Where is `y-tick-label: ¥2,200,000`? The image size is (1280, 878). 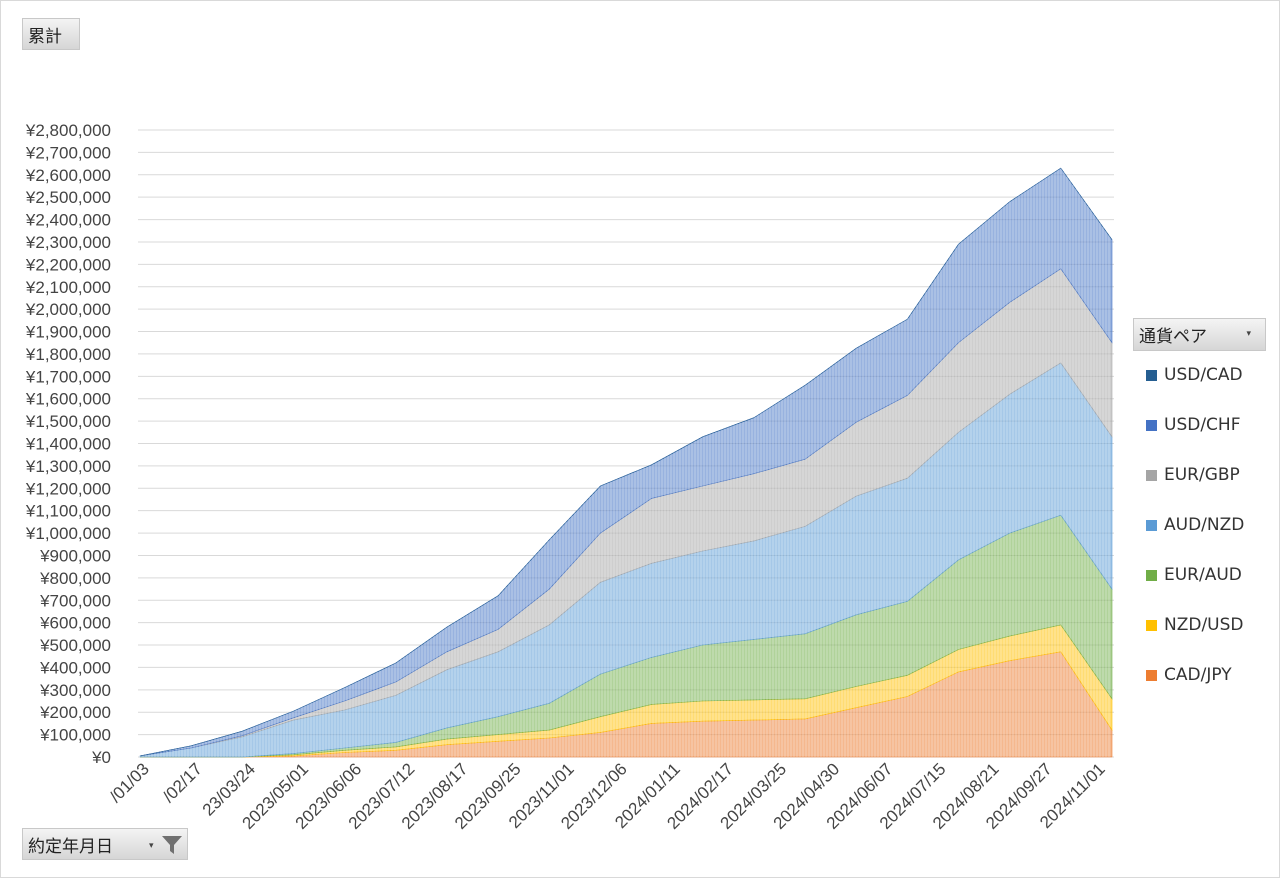 y-tick-label: ¥2,200,000 is located at coordinates (68, 264).